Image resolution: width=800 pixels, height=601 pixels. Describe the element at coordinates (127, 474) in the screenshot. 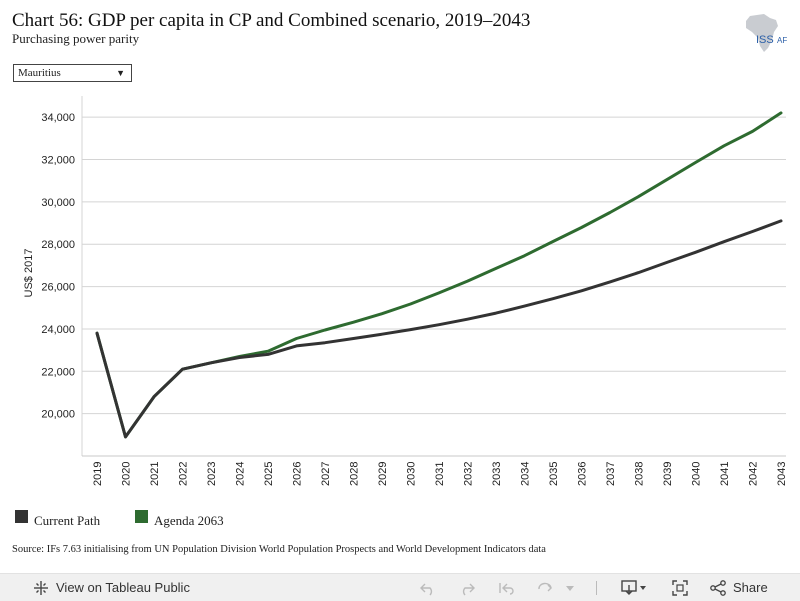

I see `x-tick-label: 2020` at that location.